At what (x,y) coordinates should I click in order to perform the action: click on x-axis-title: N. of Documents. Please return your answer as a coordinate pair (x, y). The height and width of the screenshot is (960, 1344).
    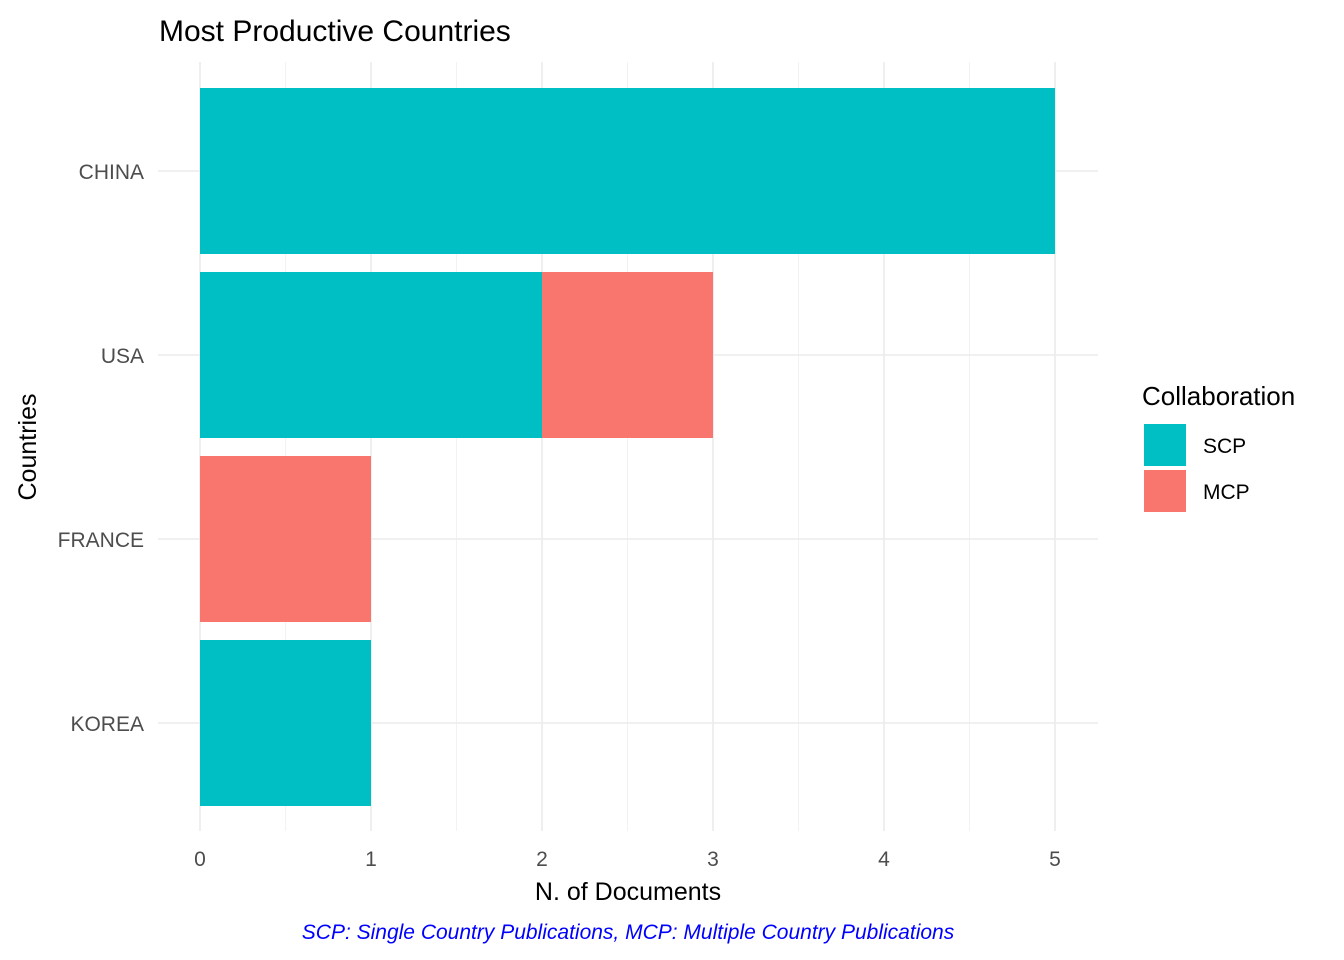
    Looking at the image, I should click on (628, 892).